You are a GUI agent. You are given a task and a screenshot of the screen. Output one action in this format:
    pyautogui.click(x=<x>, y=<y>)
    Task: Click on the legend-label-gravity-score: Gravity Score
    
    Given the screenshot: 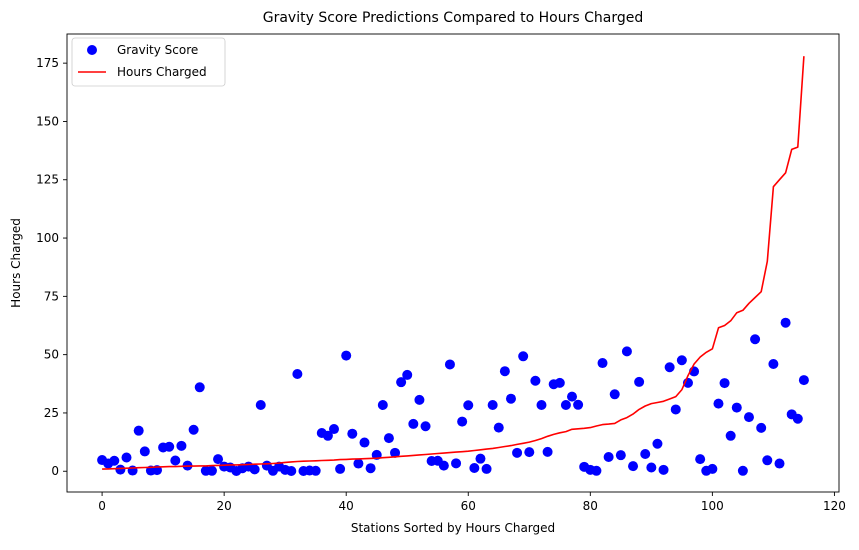 What is the action you would take?
    pyautogui.click(x=157, y=50)
    